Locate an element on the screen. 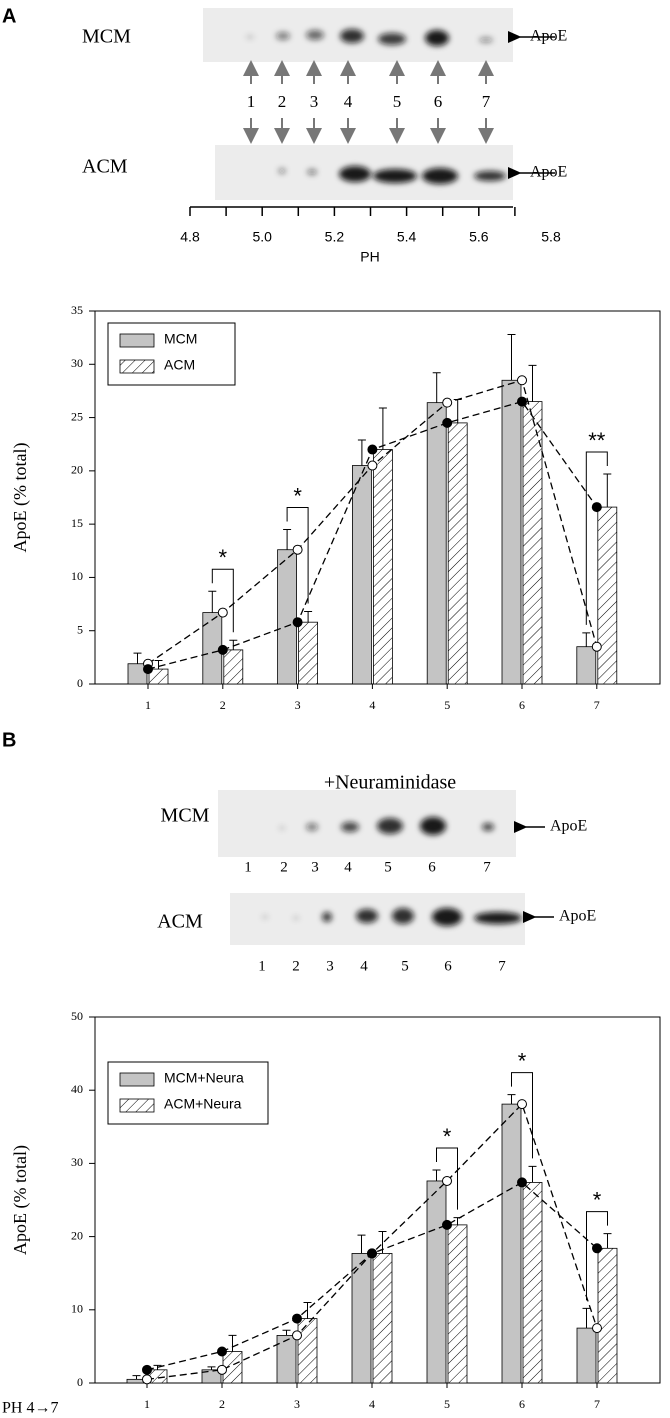 The height and width of the screenshot is (1418, 670). panel-letter: A is located at coordinates (9, 16).